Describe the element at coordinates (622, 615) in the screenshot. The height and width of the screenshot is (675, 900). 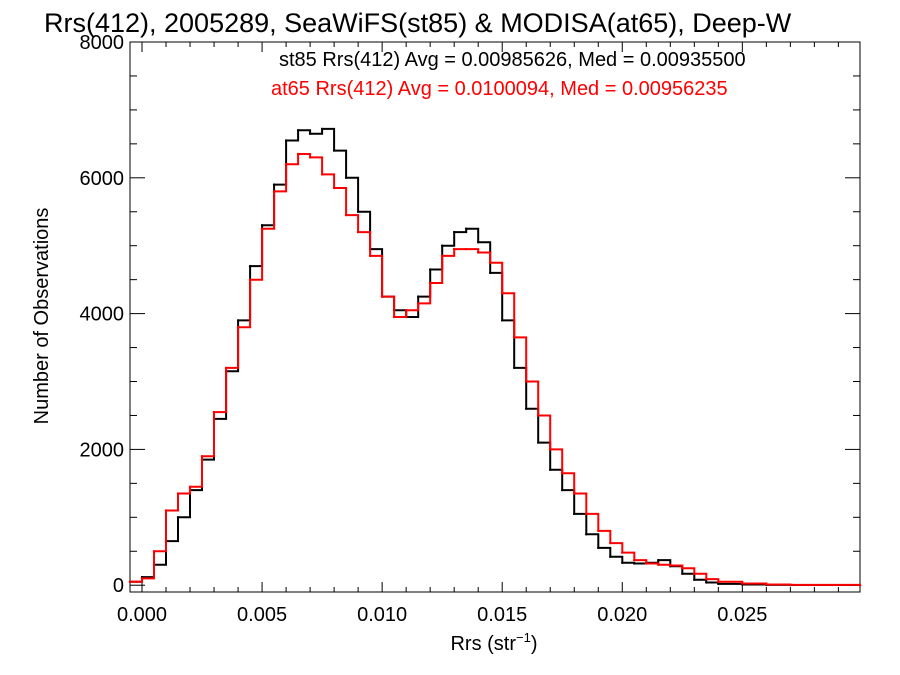
I see `x-tick-label: 0.020` at that location.